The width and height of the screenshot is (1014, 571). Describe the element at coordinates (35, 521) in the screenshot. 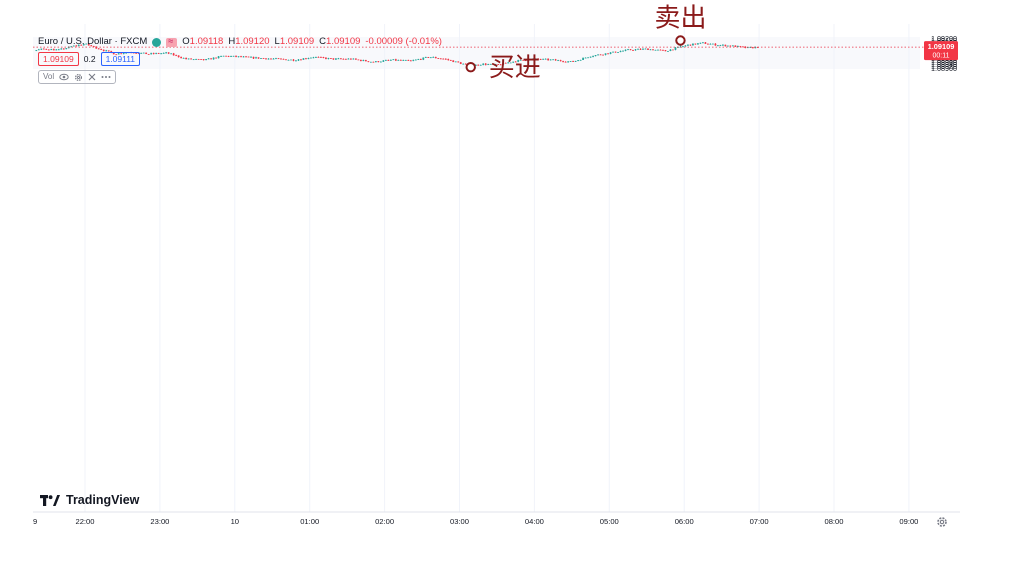

I see `x-tick-label: 9` at that location.